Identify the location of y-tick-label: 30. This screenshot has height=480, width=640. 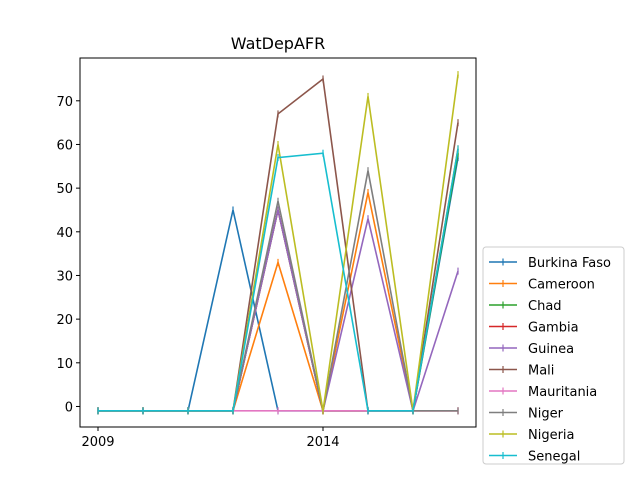
(64, 276).